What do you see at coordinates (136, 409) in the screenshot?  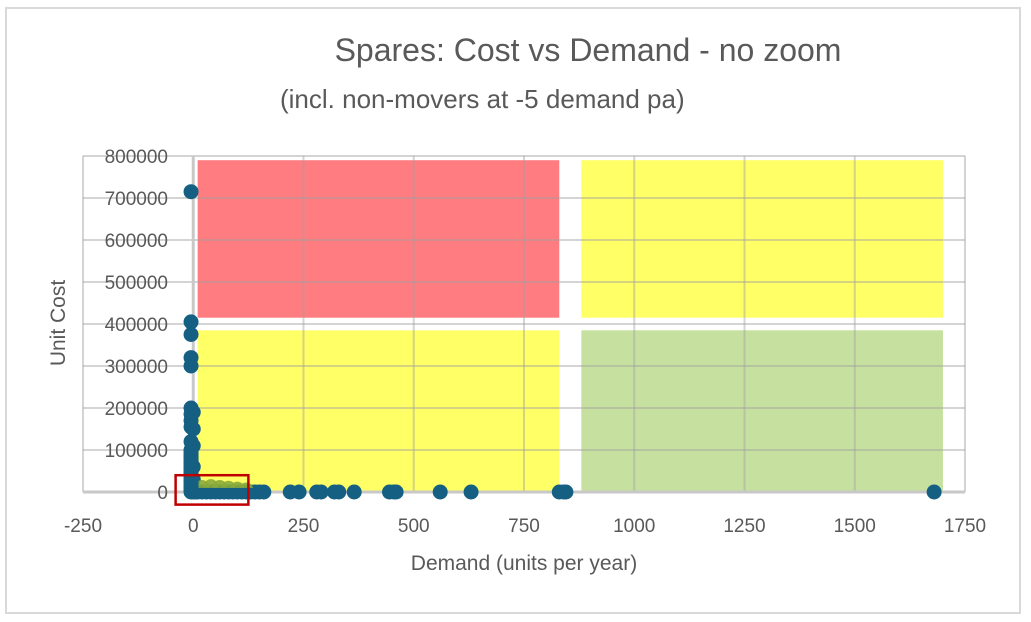 I see `y-tick-label: 200000` at bounding box center [136, 409].